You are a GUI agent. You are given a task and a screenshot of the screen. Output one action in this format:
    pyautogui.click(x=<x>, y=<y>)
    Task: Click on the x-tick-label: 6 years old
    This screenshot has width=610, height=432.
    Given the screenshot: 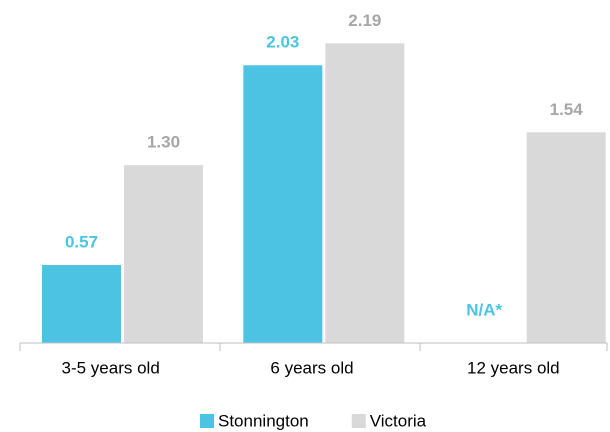 What is the action you would take?
    pyautogui.click(x=311, y=367)
    